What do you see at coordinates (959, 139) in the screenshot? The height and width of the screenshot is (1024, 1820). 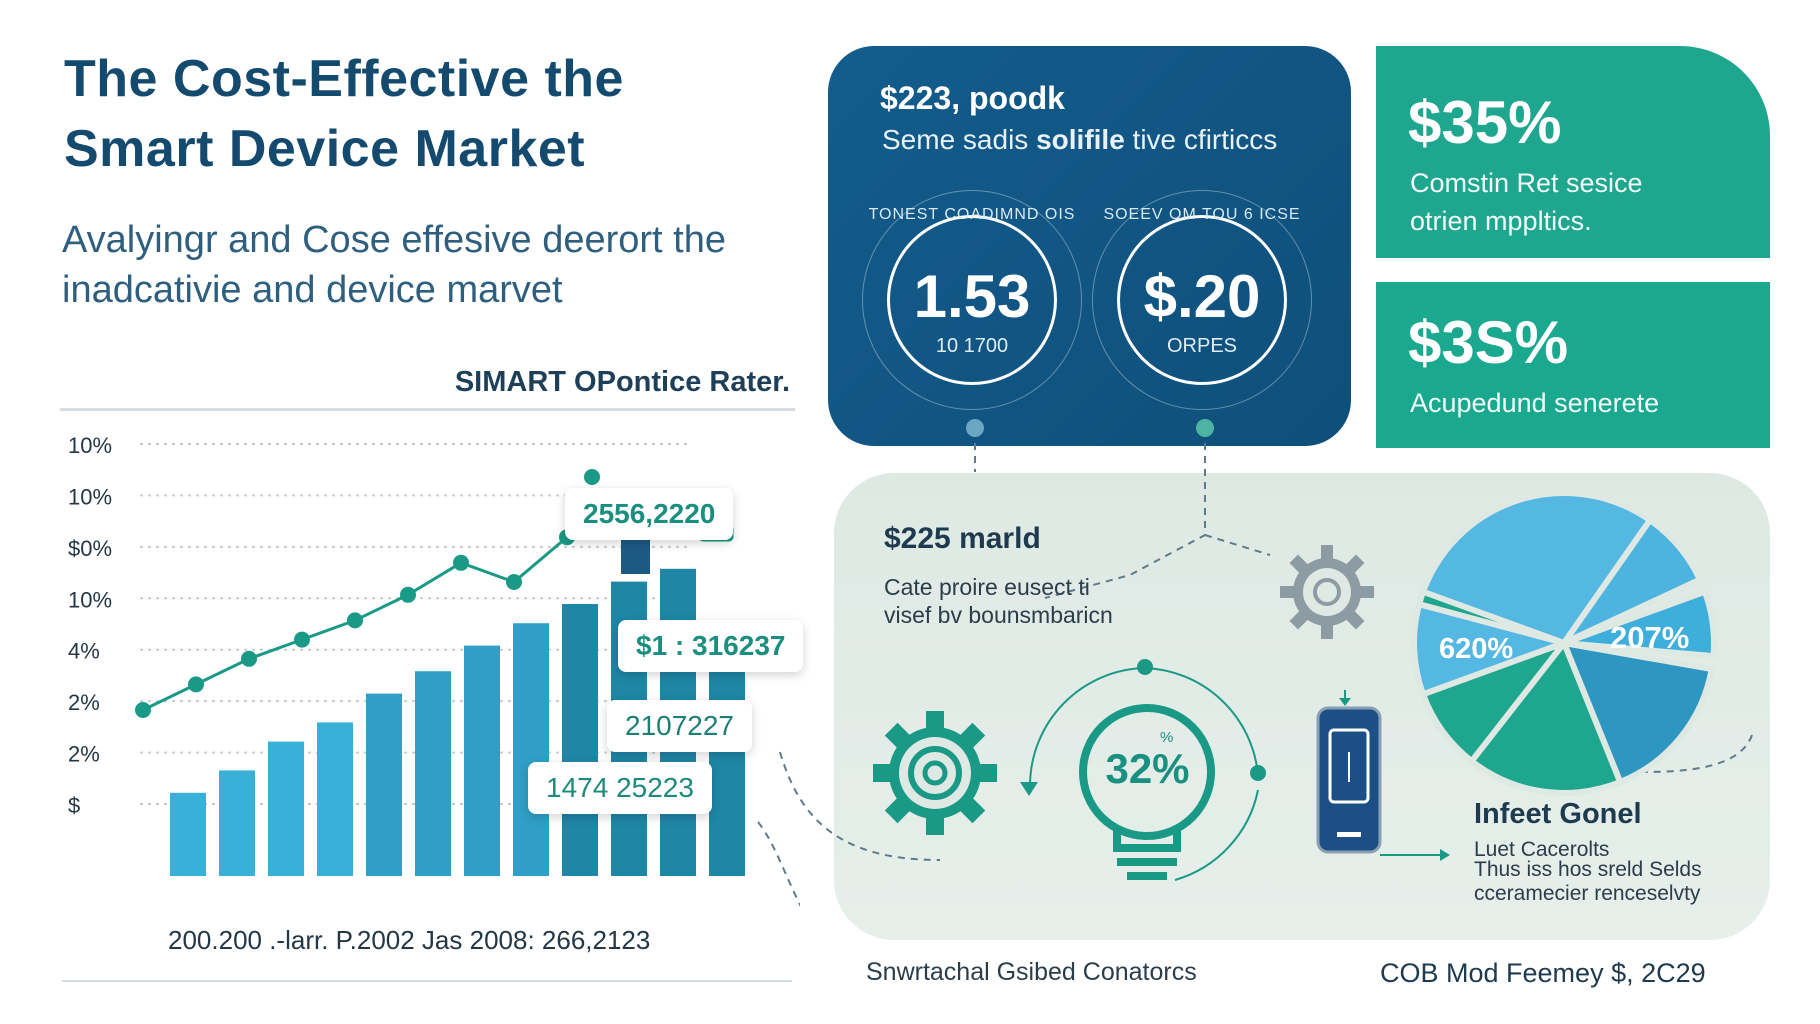 I see `blue-card-subtitle-part: Seme sadis` at bounding box center [959, 139].